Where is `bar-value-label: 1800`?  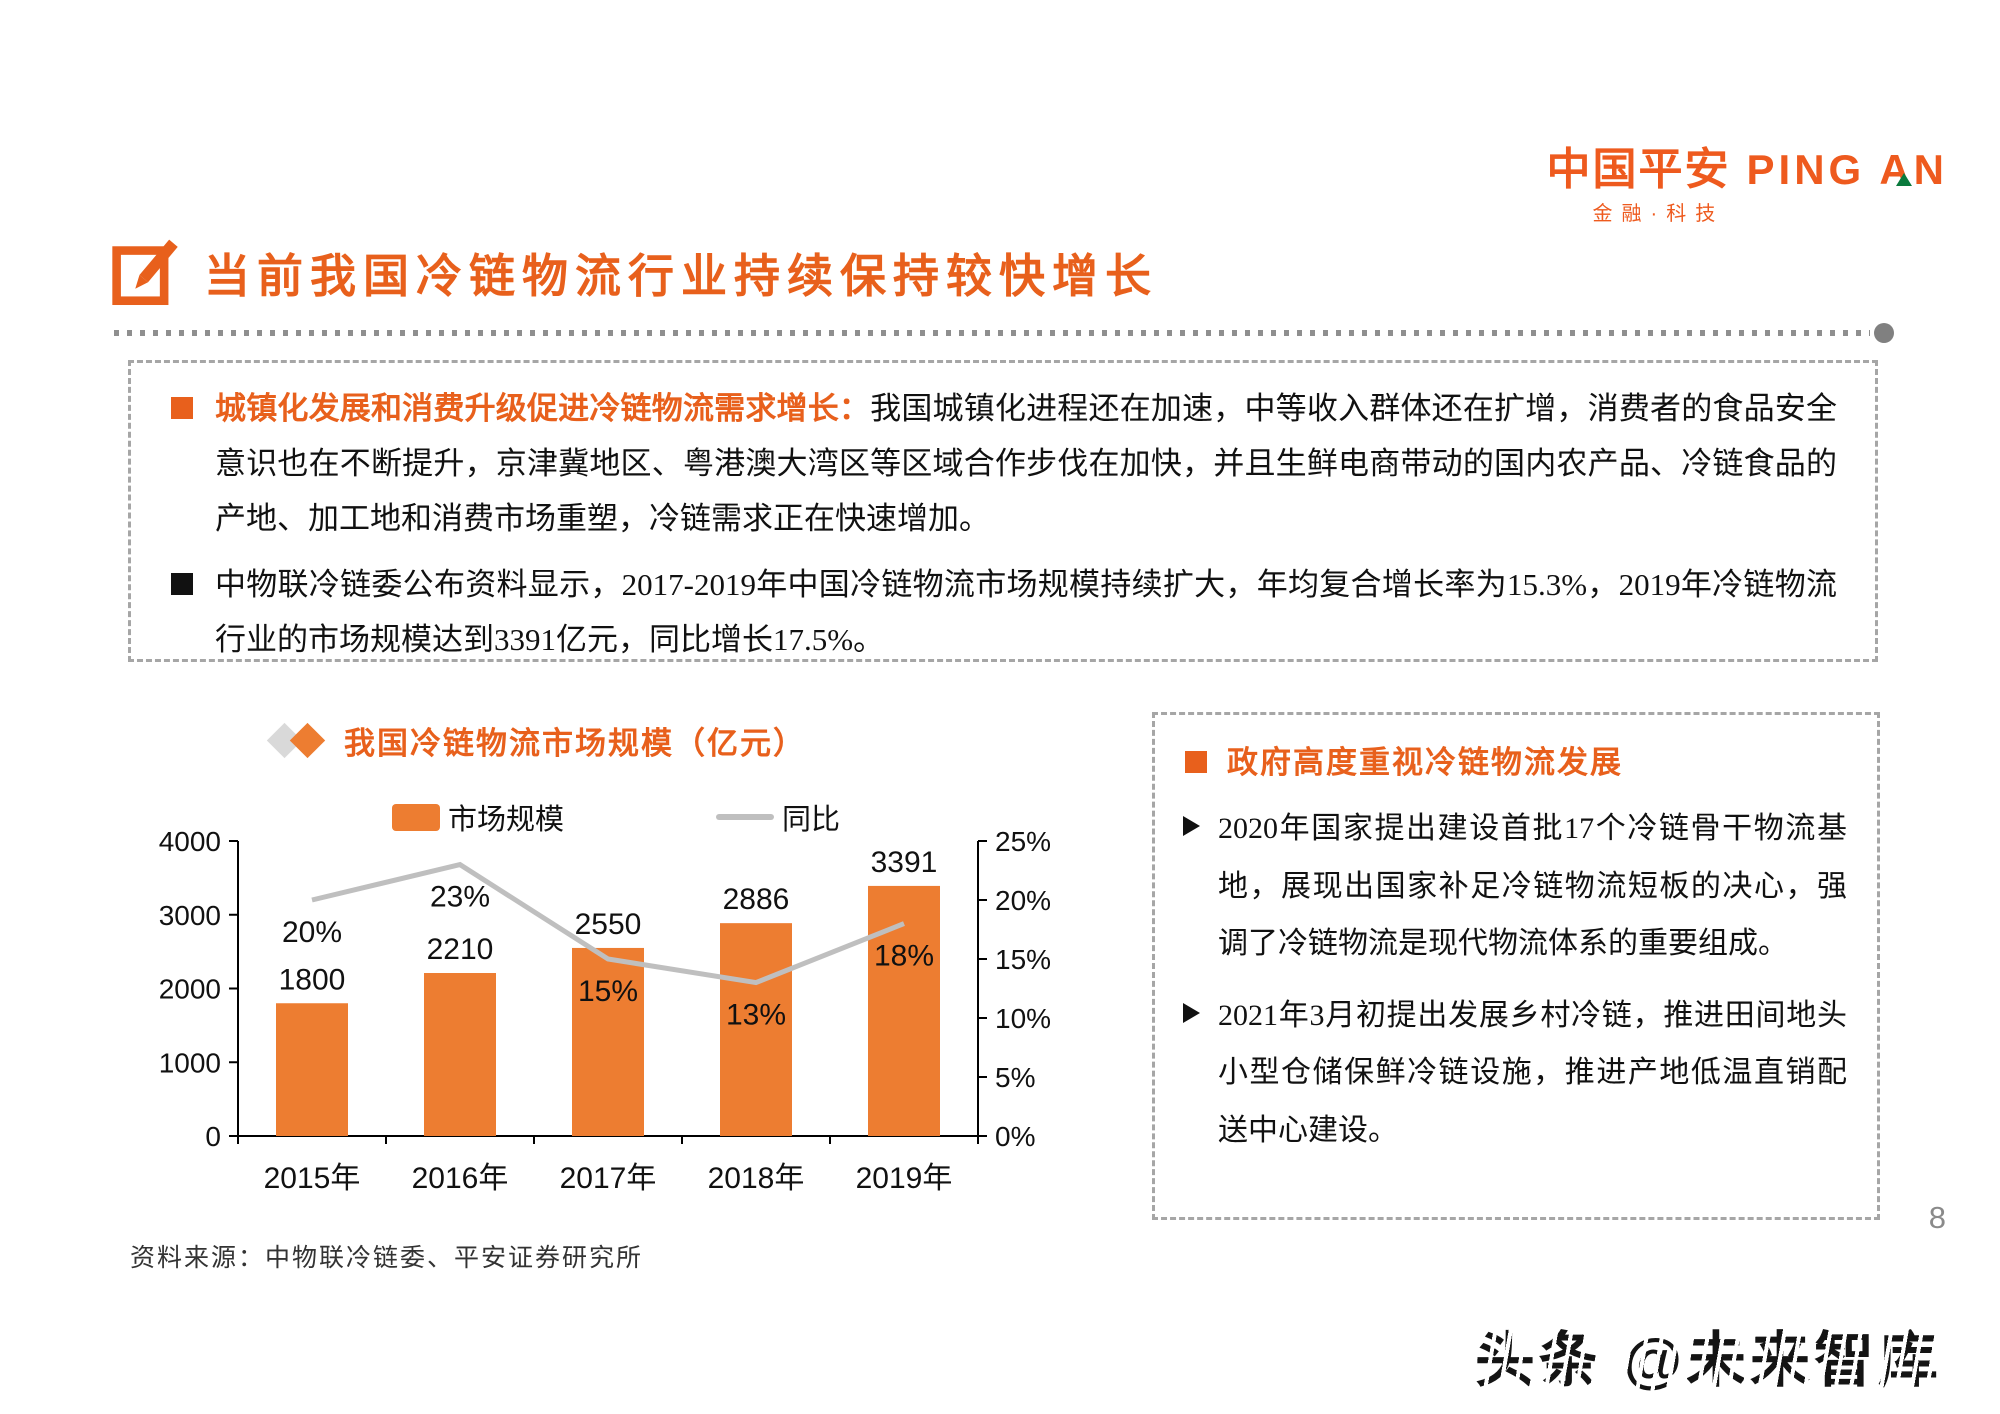
bar-value-label: 1800 is located at coordinates (312, 979).